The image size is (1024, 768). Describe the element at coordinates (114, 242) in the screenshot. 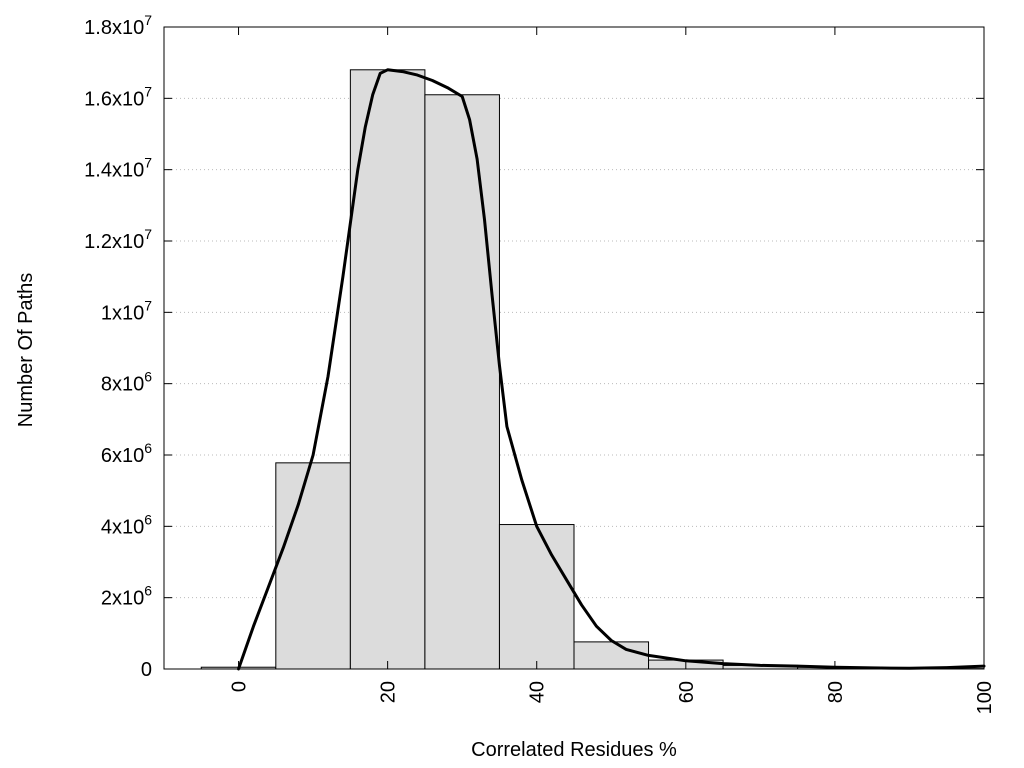

I see `y-tick-label-base: 1.2x10` at that location.